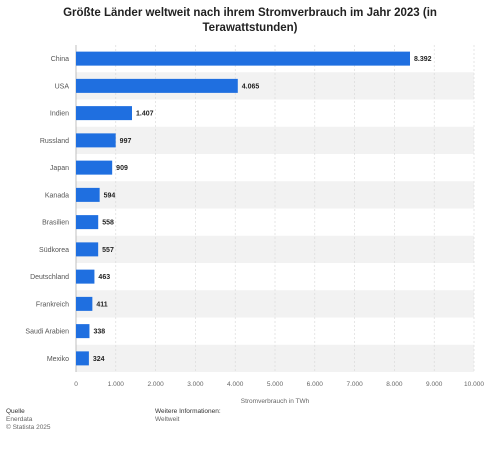 Image resolution: width=500 pixels, height=458 pixels. I want to click on category-label: Südkorea, so click(54, 250).